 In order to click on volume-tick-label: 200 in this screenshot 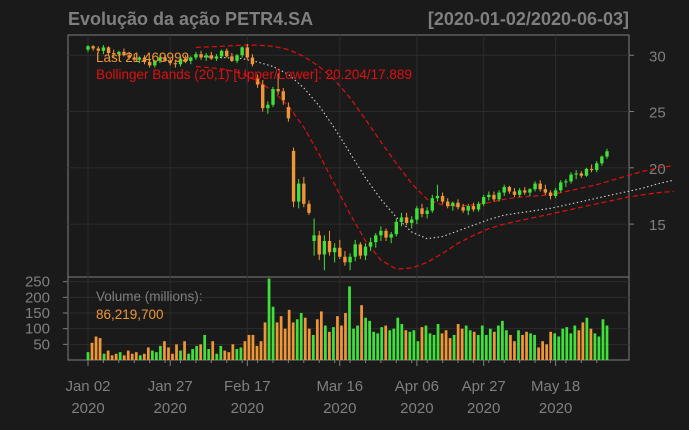, I will do `click(37, 297)`.